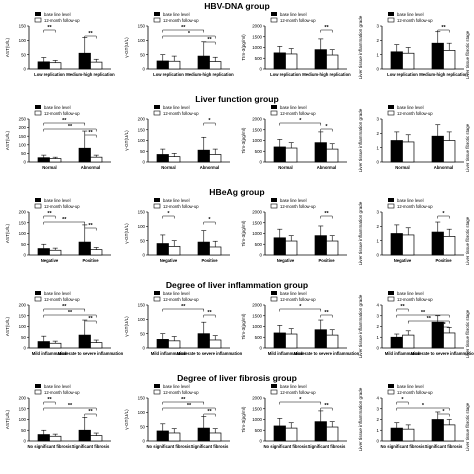 The height and width of the screenshot is (474, 474). I want to click on x-category-label: Low replication, so click(402, 74).